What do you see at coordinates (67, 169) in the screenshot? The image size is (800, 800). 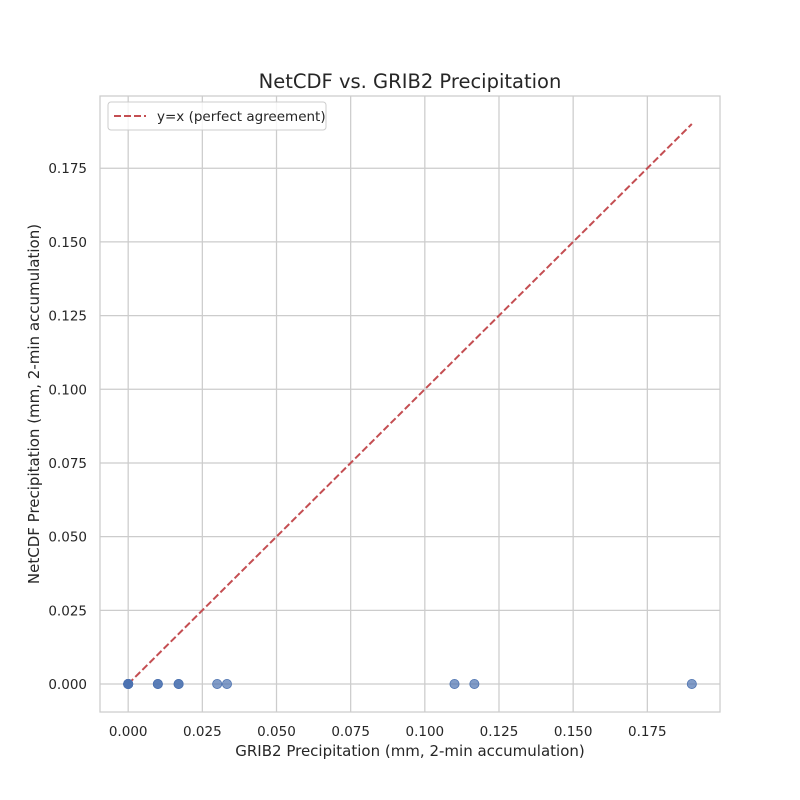 I see `y-tick-label: 0.175` at bounding box center [67, 169].